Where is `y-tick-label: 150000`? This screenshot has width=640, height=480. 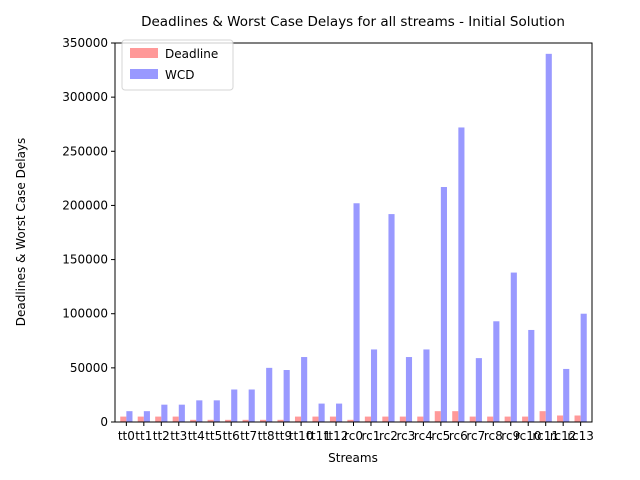
y-tick-label: 150000 is located at coordinates (85, 260).